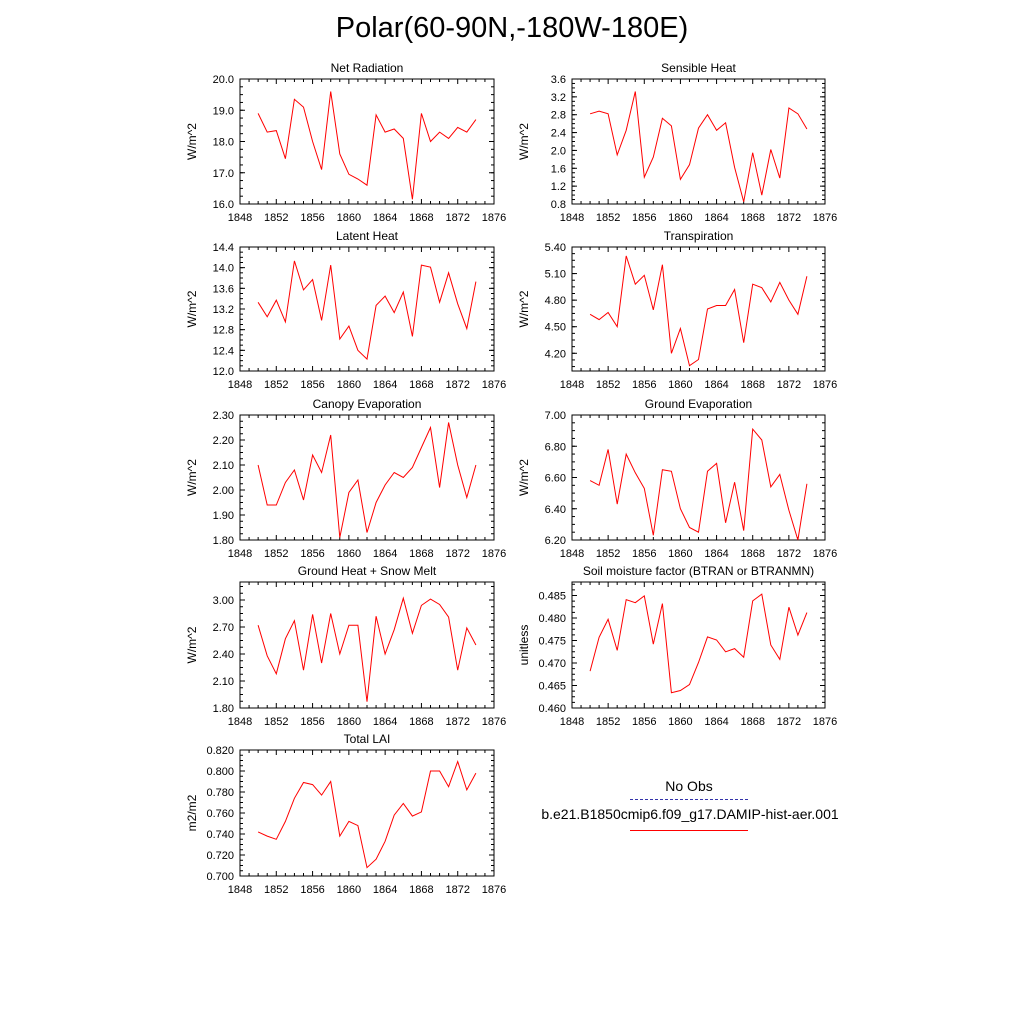 The height and width of the screenshot is (1024, 1024). I want to click on y-tick-label: 2.0, so click(558, 151).